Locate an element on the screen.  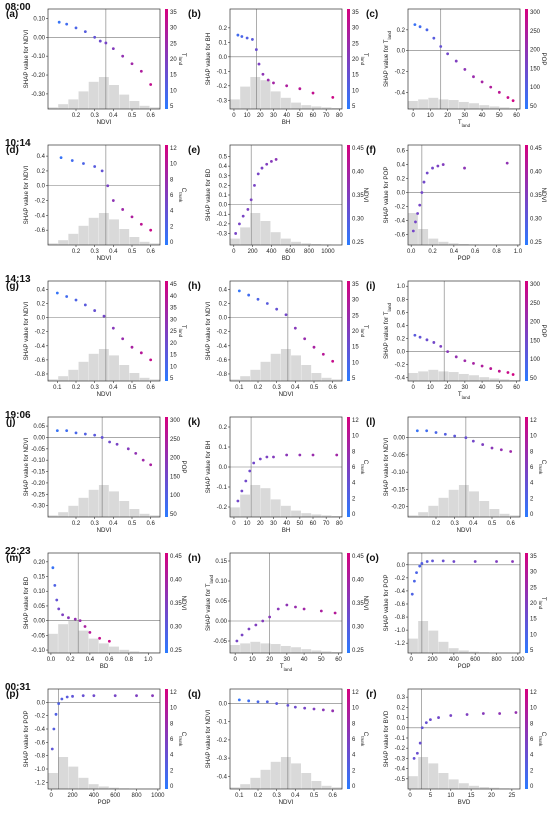
y-tick-label: 0.0 is located at coordinates (41, 703).